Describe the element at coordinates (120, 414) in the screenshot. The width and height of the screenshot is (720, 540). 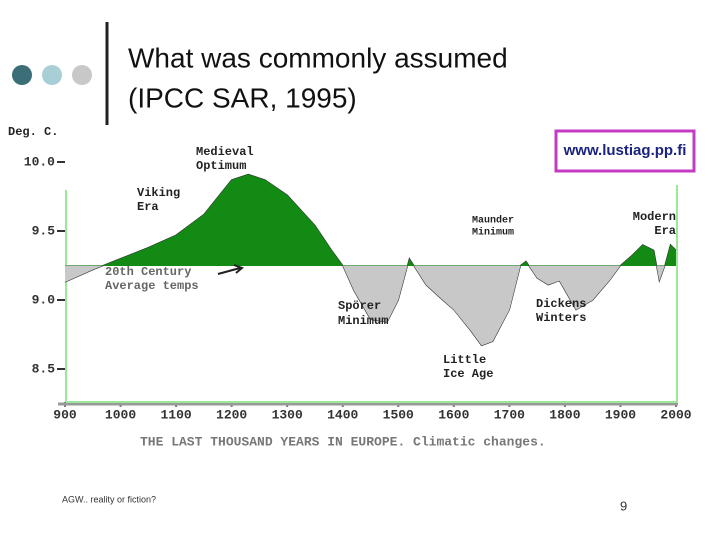
I see `x-tick-label: 1000` at that location.